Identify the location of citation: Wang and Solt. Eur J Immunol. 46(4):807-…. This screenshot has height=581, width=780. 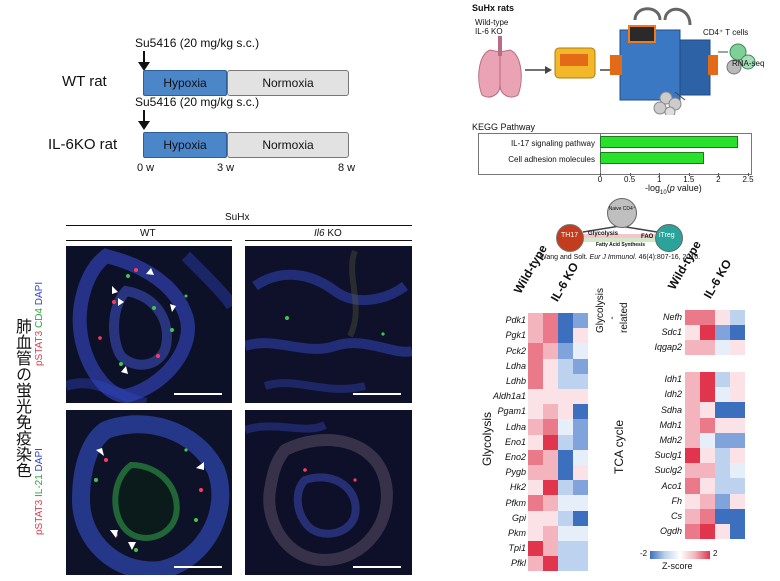
(620, 257).